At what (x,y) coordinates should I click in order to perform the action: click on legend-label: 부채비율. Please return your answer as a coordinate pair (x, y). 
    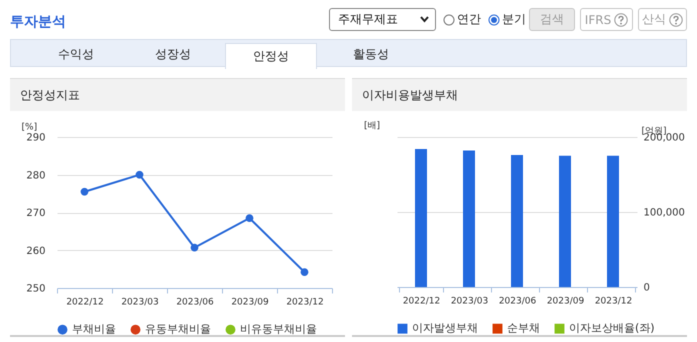
    Looking at the image, I should click on (94, 329).